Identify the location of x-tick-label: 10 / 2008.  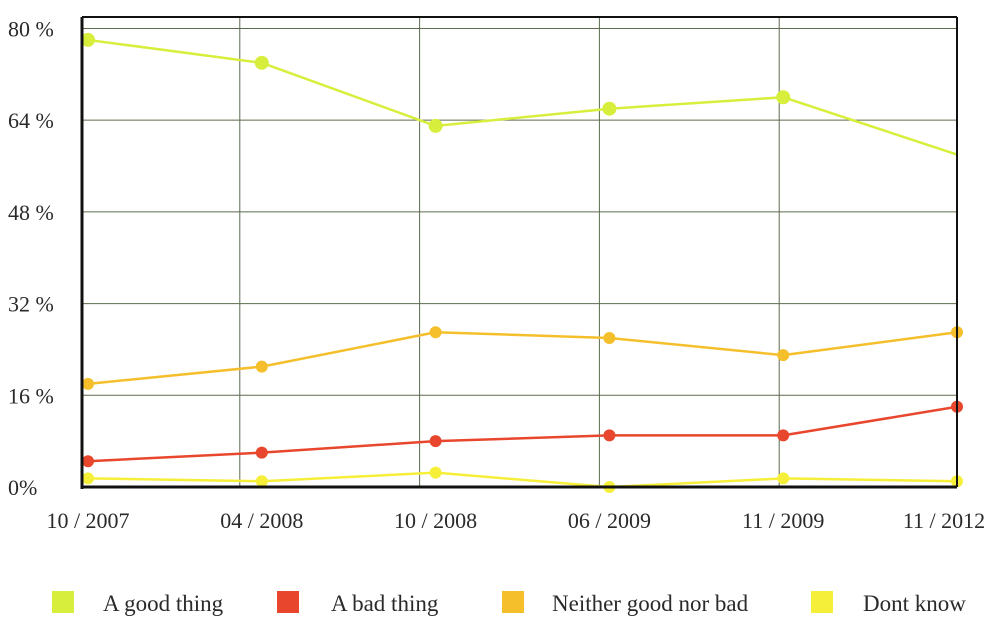
(435, 520).